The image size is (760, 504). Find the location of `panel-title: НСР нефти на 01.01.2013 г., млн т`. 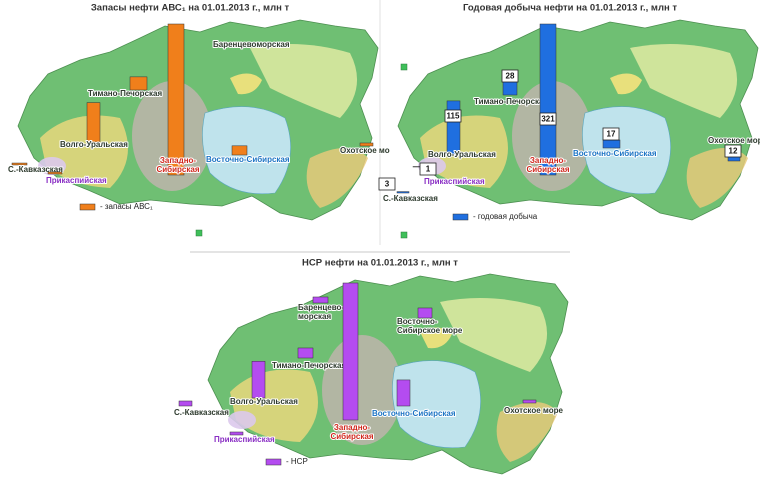

panel-title: НСР нефти на 01.01.2013 г., млн т is located at coordinates (380, 263).